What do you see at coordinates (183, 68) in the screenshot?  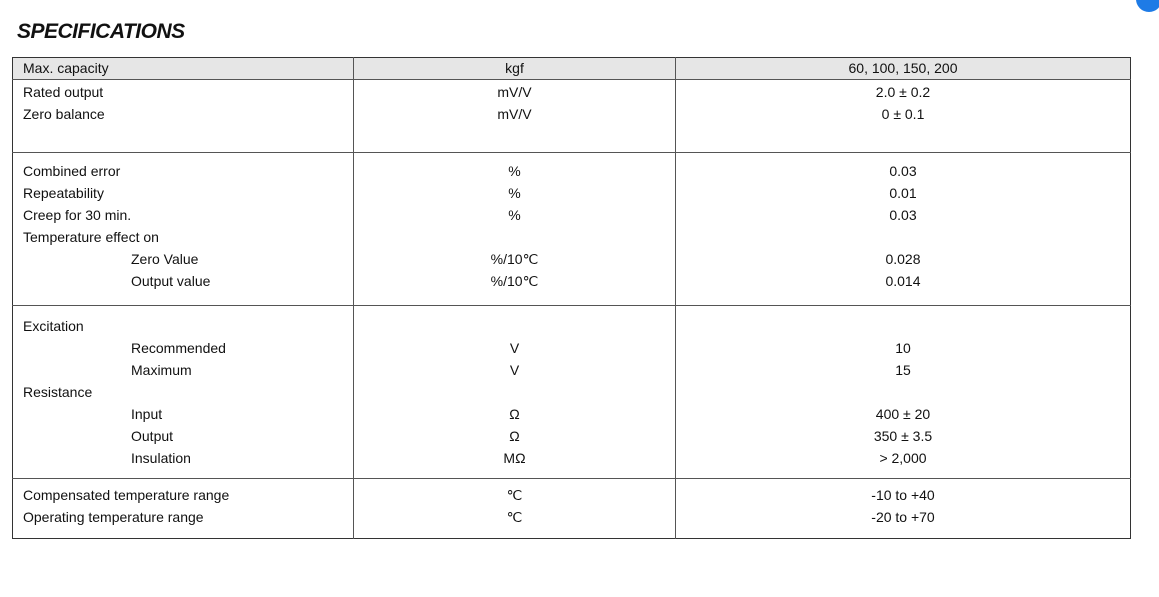 I see `header-label: Max. capacity` at bounding box center [183, 68].